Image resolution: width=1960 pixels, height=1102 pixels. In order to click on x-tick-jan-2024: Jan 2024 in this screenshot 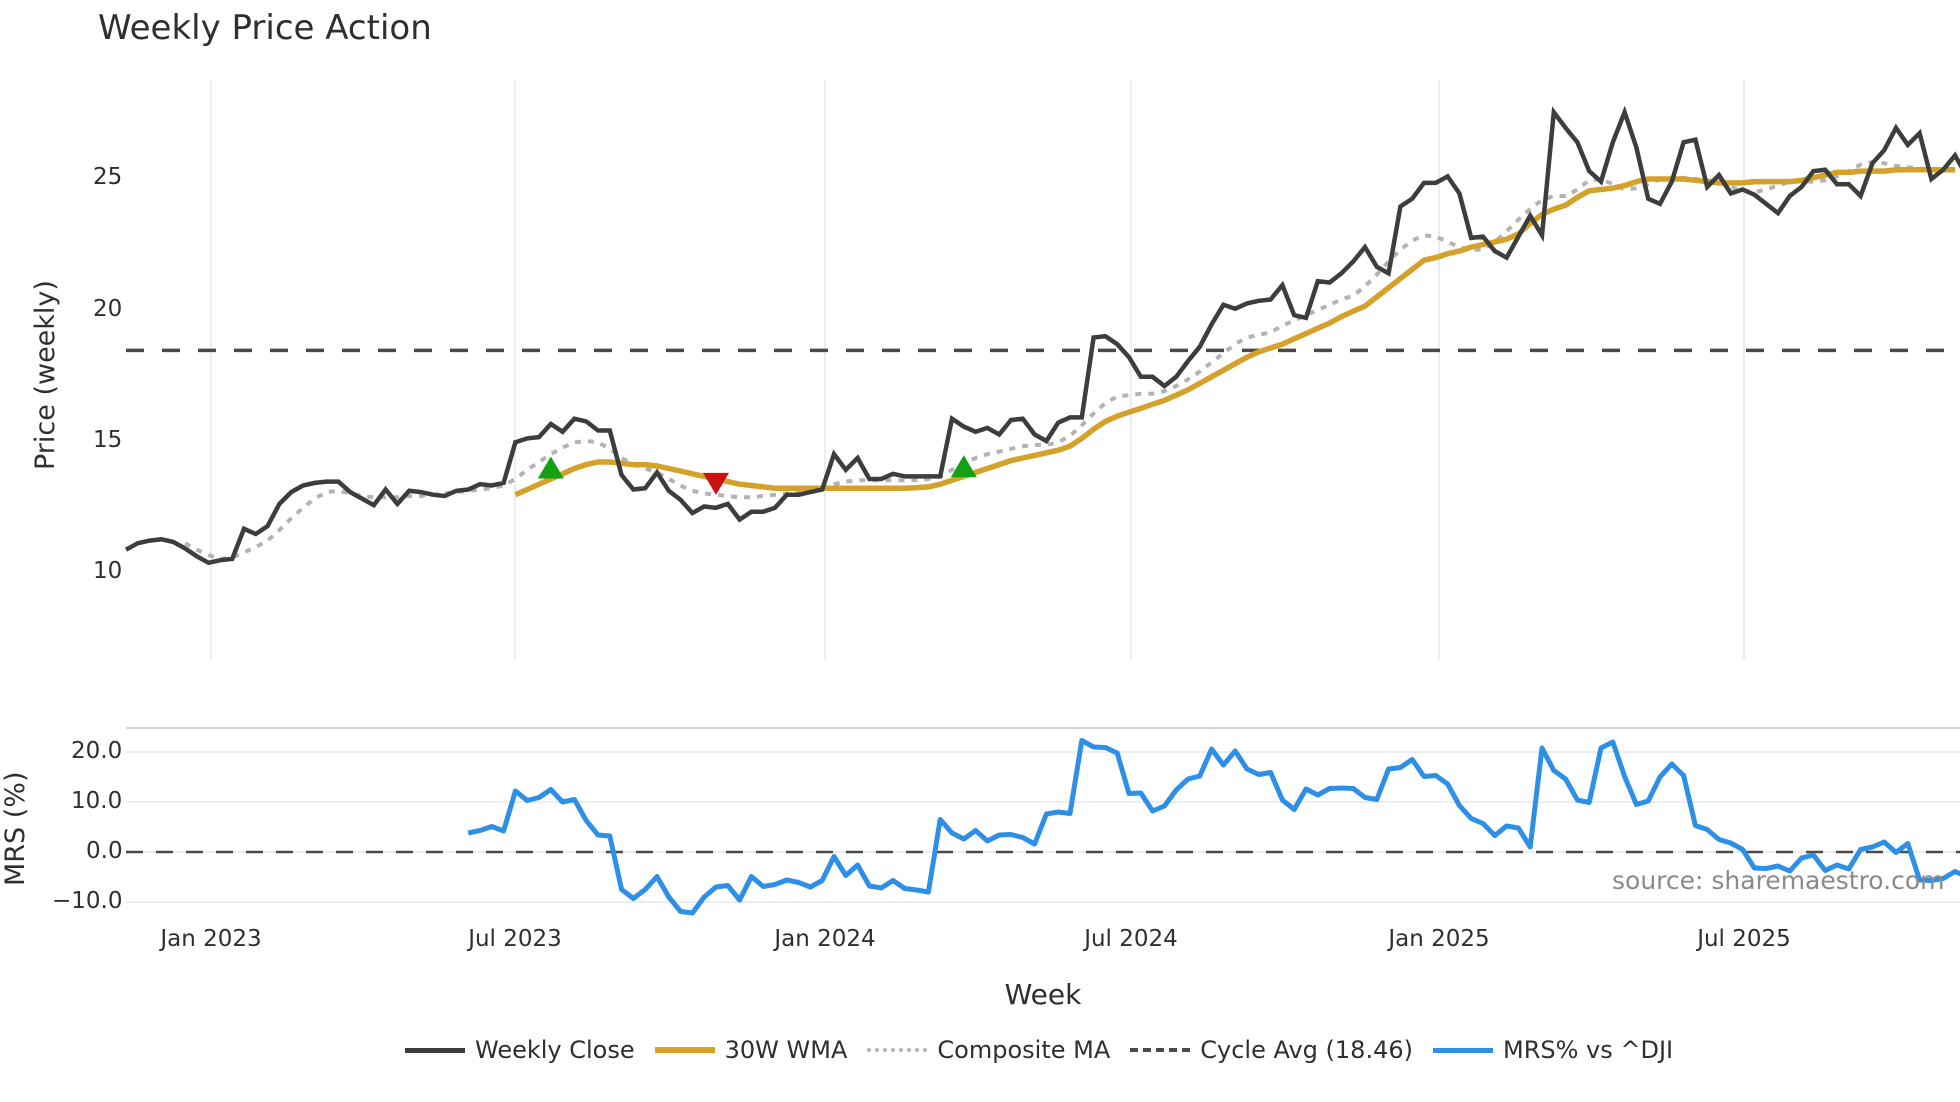, I will do `click(825, 939)`.